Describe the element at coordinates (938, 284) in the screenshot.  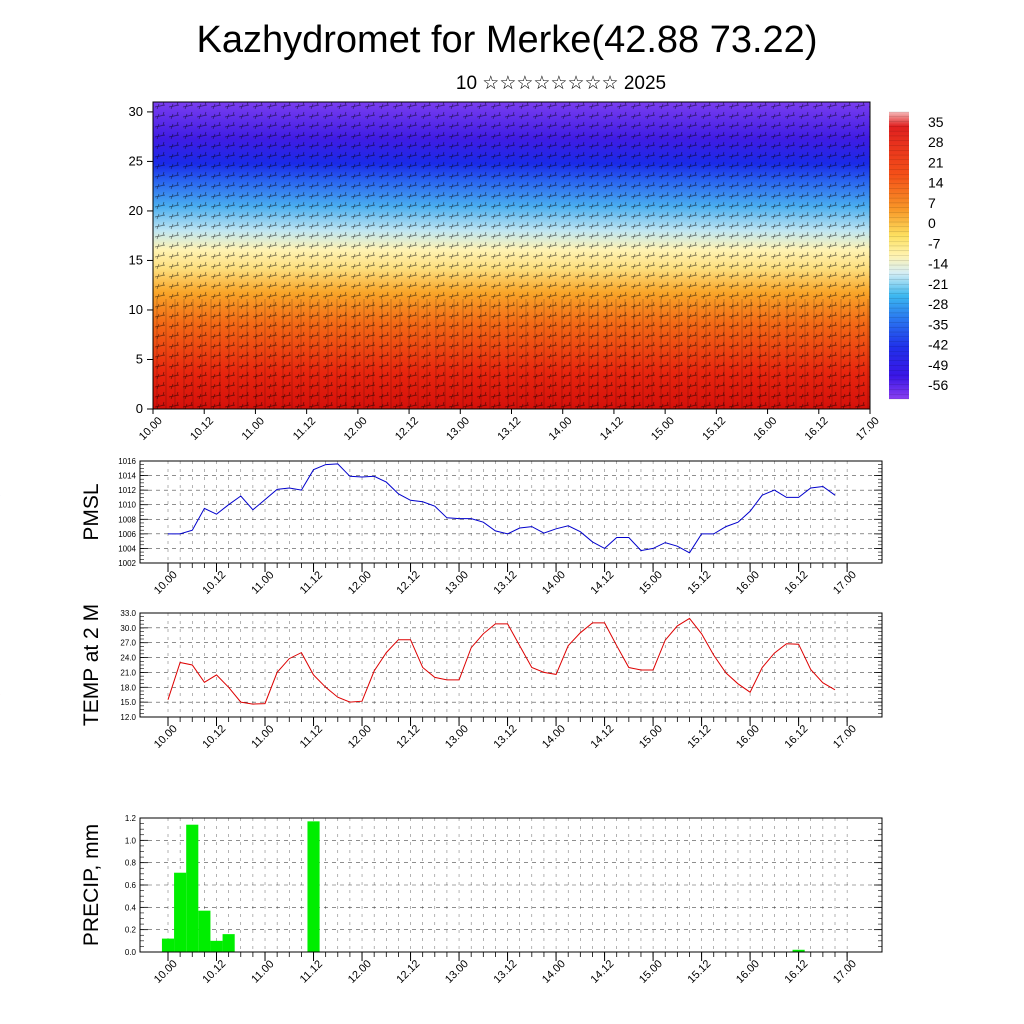
I see `colorbar-label: -21` at that location.